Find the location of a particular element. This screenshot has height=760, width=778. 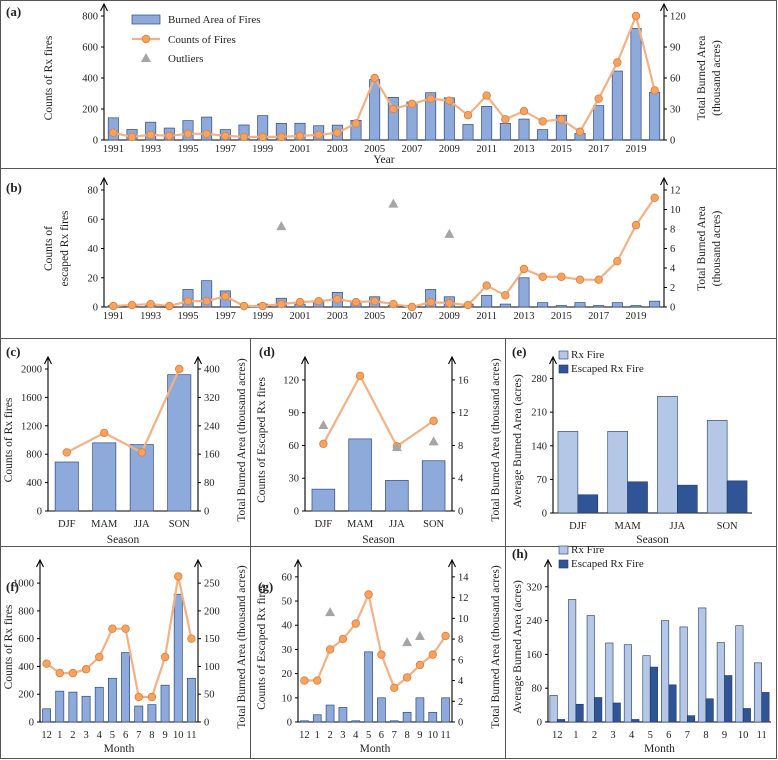

right-tick-label: 2 is located at coordinates (672, 288).